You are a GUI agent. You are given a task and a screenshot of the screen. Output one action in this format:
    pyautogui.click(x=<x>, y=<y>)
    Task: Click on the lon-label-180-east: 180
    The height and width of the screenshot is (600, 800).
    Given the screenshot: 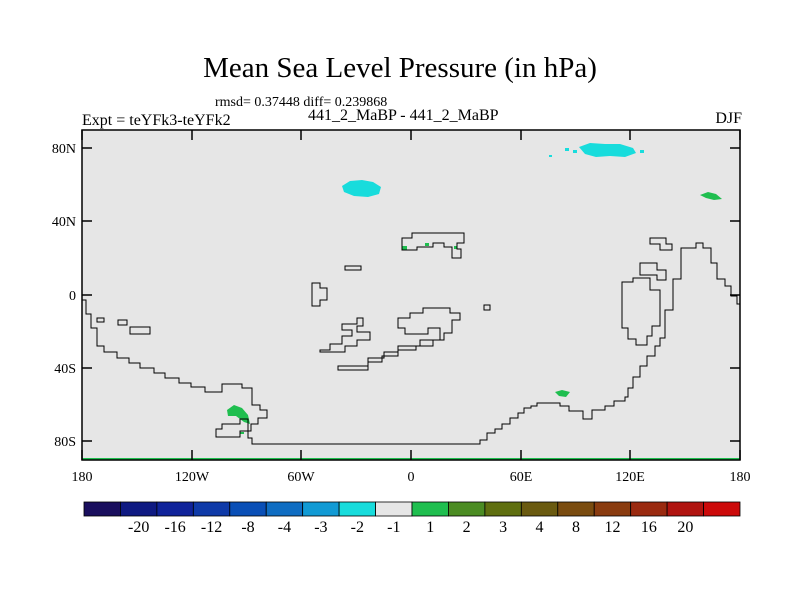 What is the action you would take?
    pyautogui.click(x=740, y=477)
    